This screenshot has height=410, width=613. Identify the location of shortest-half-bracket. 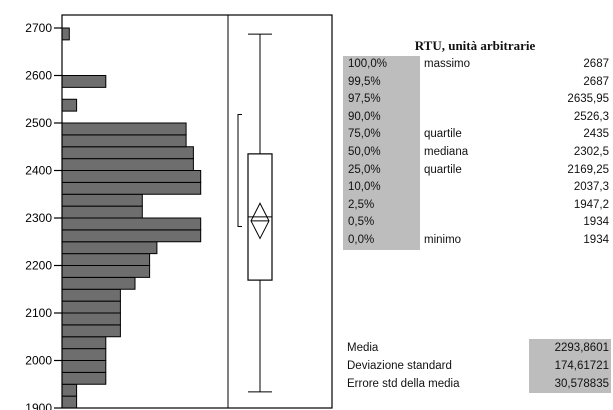
(239, 170).